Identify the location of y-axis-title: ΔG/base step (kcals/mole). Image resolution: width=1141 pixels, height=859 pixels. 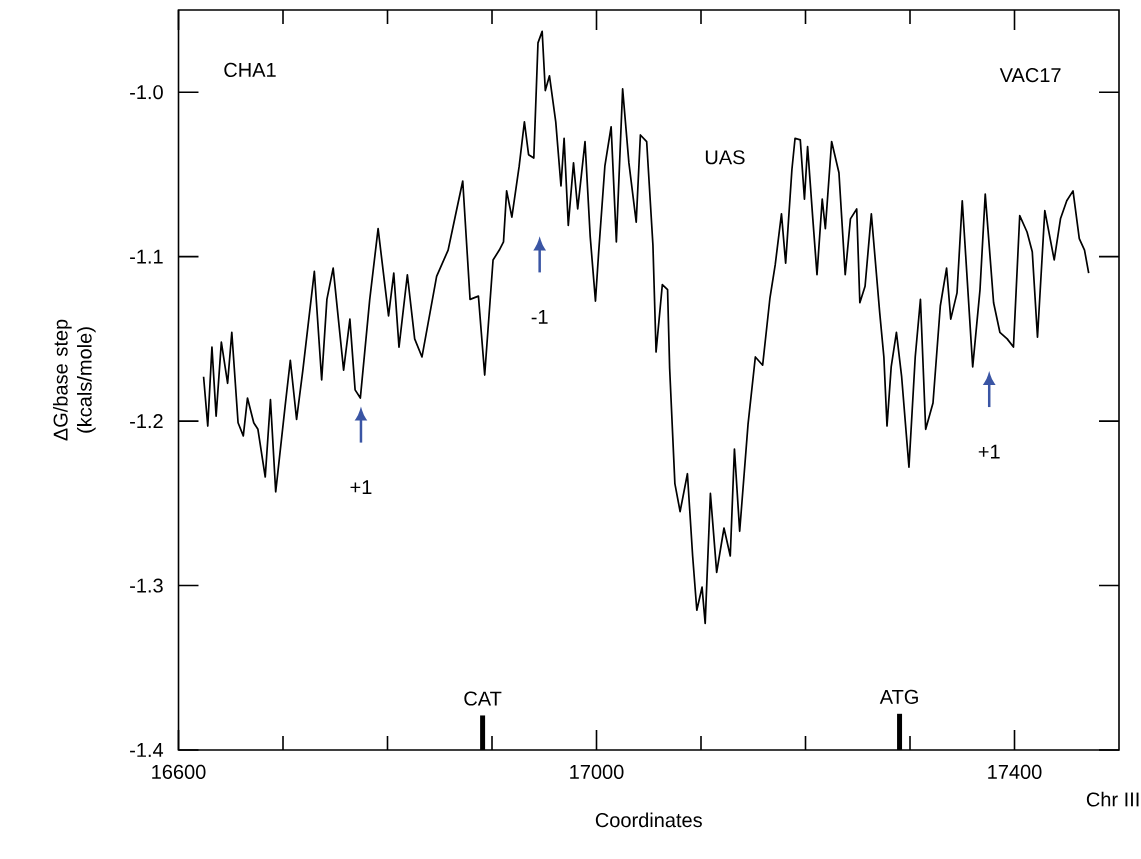
(74, 380).